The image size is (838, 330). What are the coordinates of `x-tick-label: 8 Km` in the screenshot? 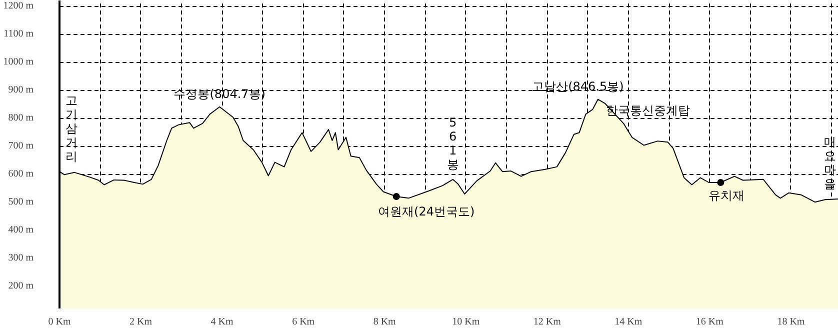 It's located at (384, 322).